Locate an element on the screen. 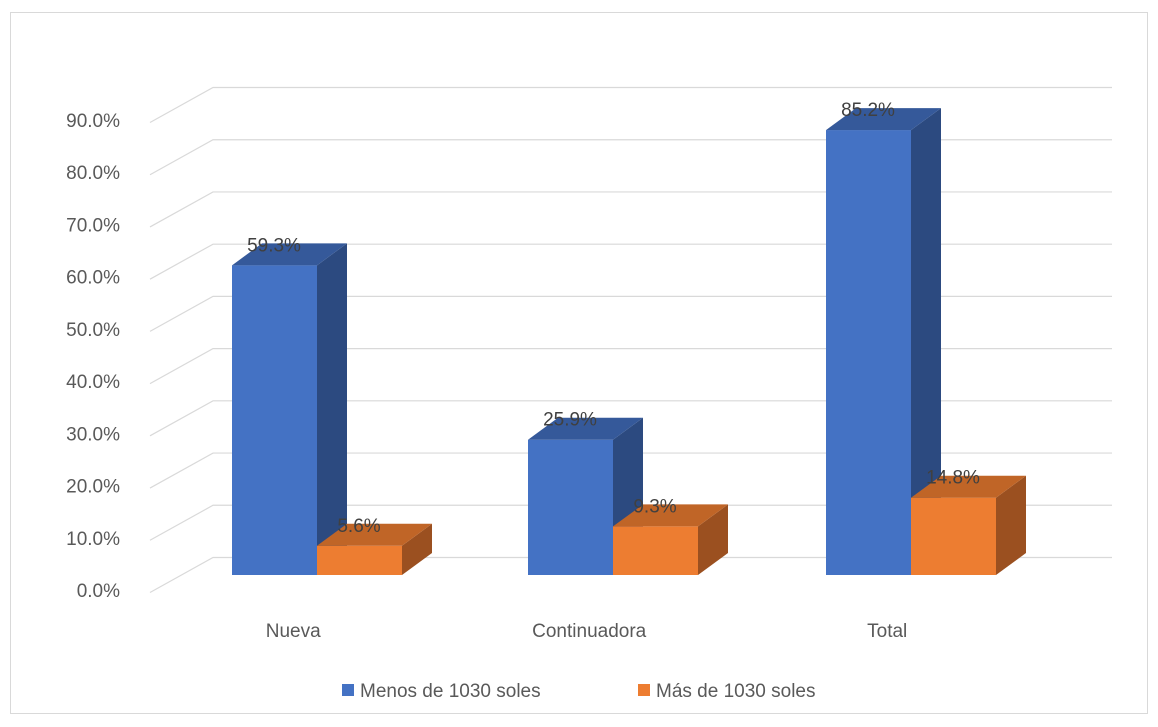  legend: Menos de 1030 soles Más de 1030 soles is located at coordinates (579, 691).